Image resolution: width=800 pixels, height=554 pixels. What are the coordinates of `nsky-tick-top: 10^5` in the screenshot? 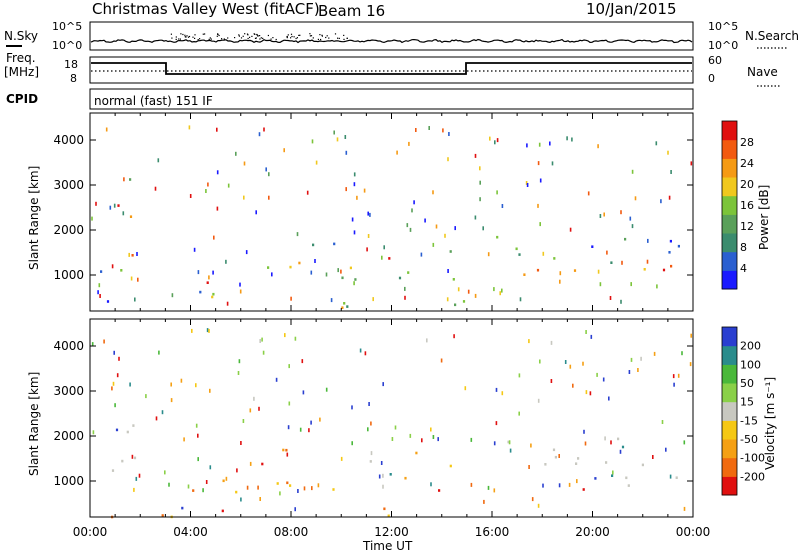 It's located at (67, 26).